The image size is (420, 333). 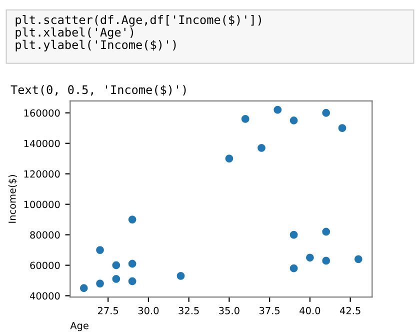 What do you see at coordinates (269, 310) in the screenshot?
I see `x-tick-label: 37.5` at bounding box center [269, 310].